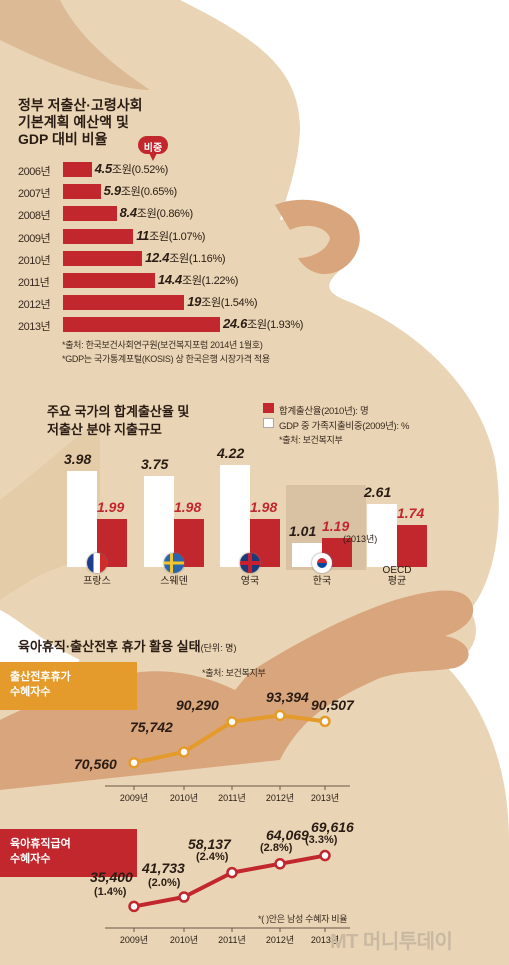 This screenshot has width=509, height=965. What do you see at coordinates (34, 238) in the screenshot?
I see `year-label: 2009년` at bounding box center [34, 238].